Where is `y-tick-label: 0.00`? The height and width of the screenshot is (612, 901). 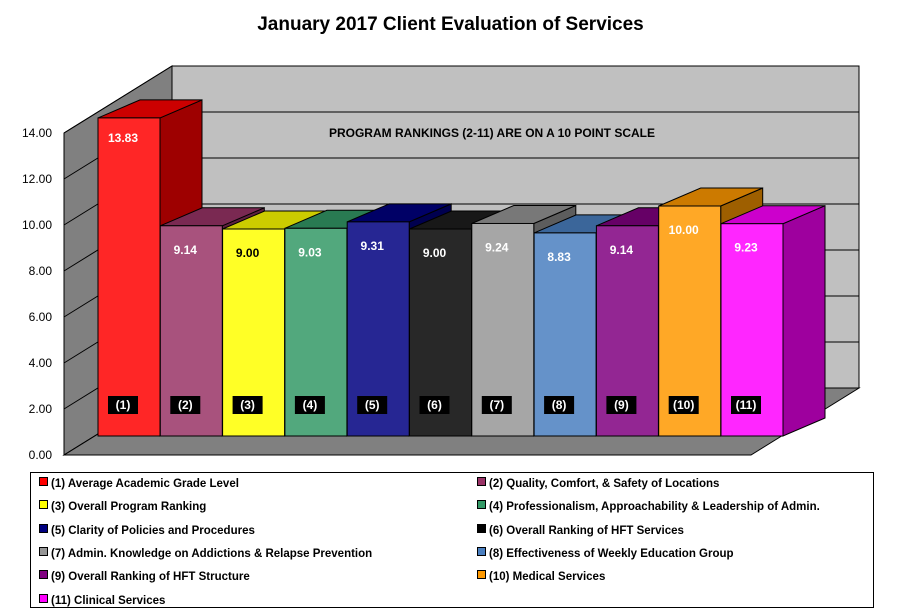 y-tick-label: 0.00 is located at coordinates (41, 455).